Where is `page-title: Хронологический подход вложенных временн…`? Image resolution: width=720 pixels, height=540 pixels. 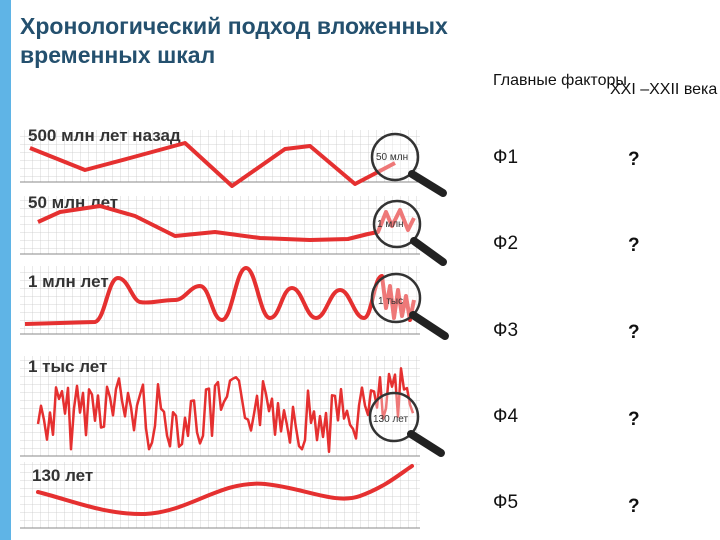 page-title: Хронологический подход вложенных временн… is located at coordinates (234, 40).